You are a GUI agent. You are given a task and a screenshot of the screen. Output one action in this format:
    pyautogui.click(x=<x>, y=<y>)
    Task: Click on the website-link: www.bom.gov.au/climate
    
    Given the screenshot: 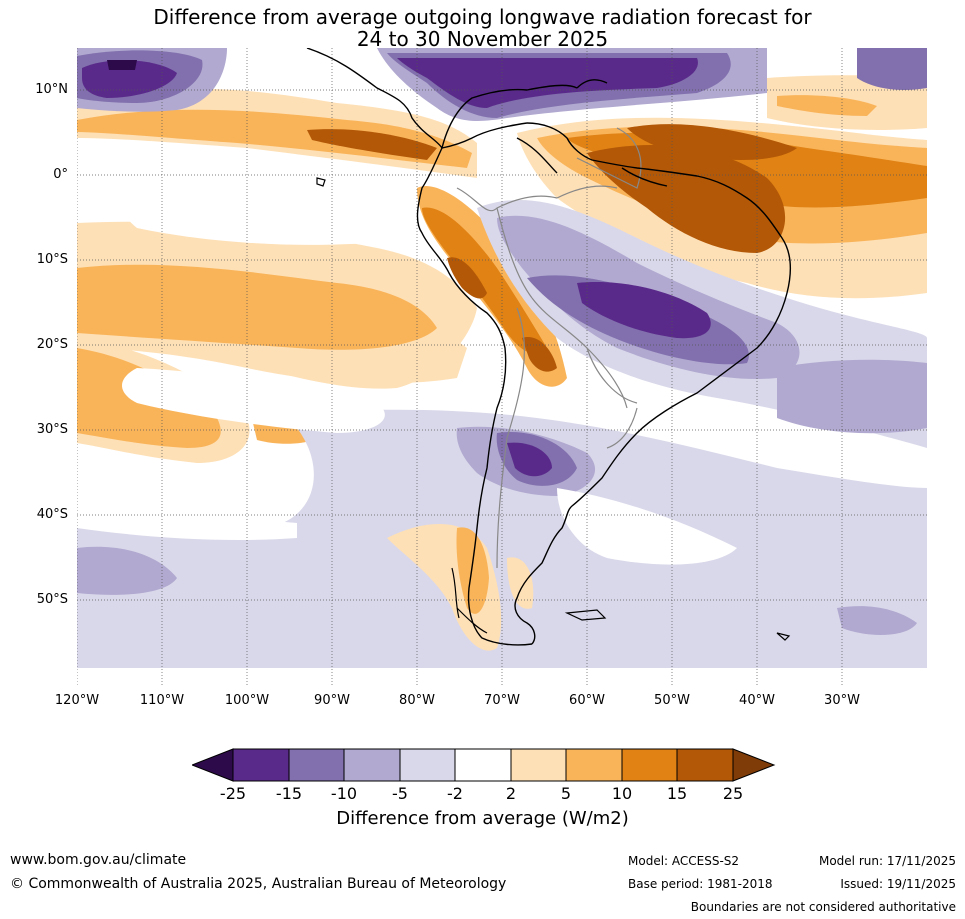 What is the action you would take?
    pyautogui.click(x=98, y=860)
    